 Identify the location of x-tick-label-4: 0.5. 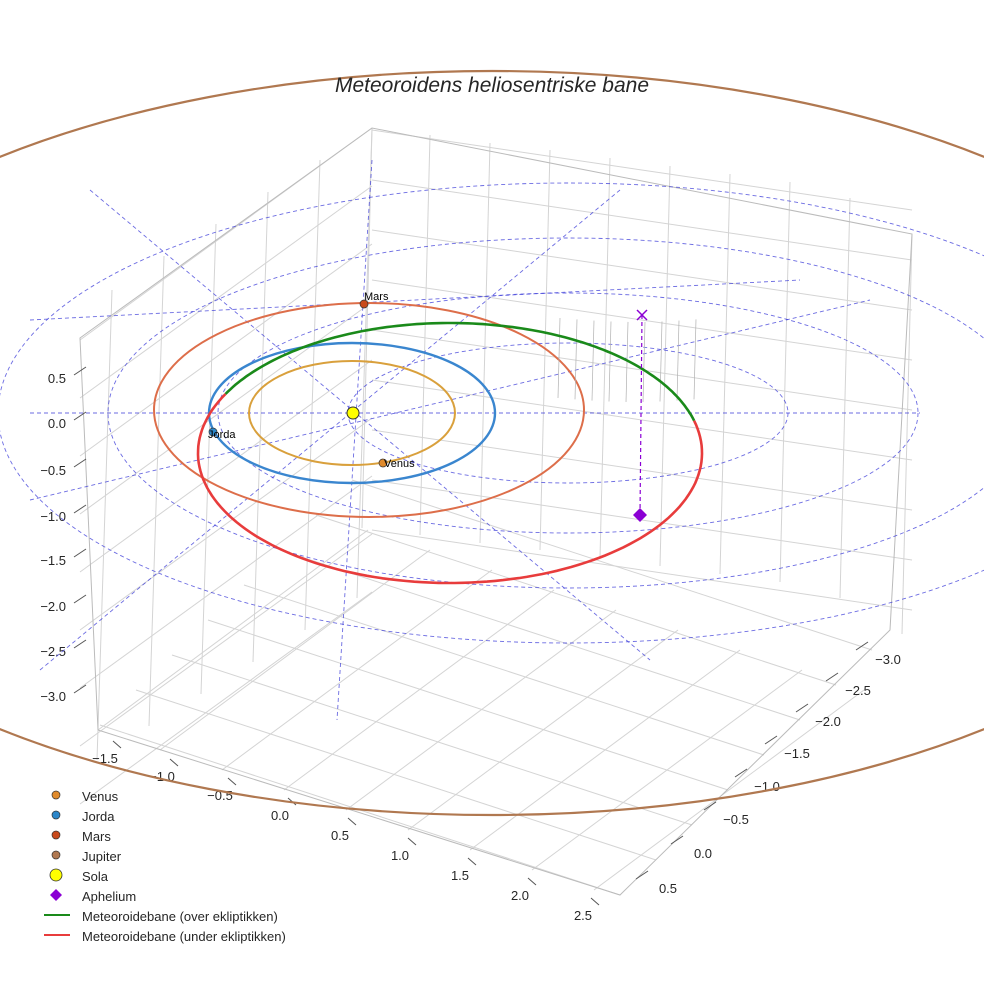
(340, 835).